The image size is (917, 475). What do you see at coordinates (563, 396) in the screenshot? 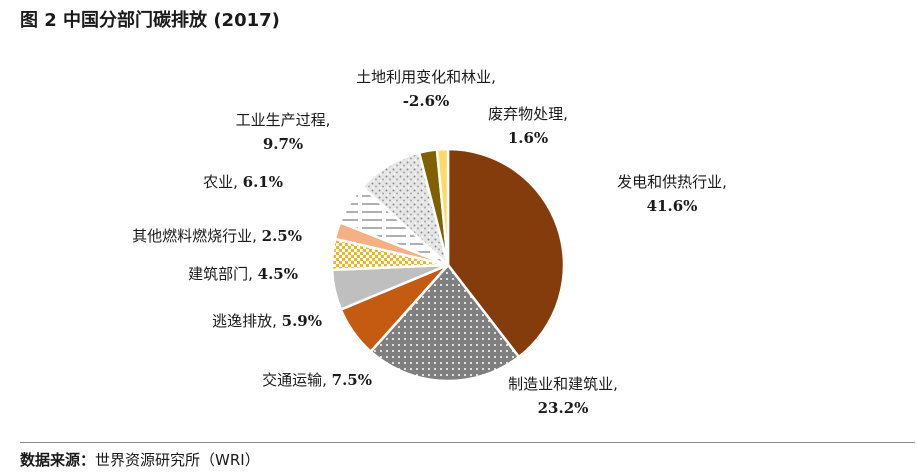
I see `slice-label: 制造业和建筑业, 23.2%` at bounding box center [563, 396].